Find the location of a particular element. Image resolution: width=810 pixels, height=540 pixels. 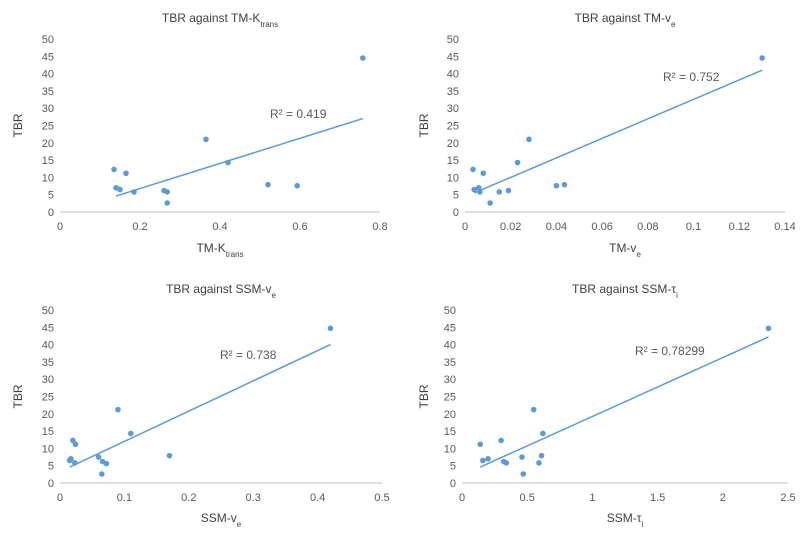

x-tick-label: 0.06 is located at coordinates (601, 227).